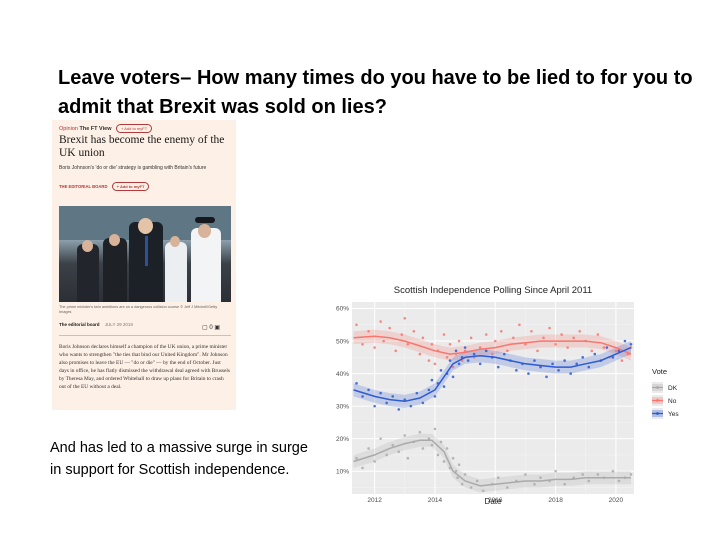 Image resolution: width=720 pixels, height=540 pixels. I want to click on ft-actions: ▢ 0 ▣, so click(211, 327).